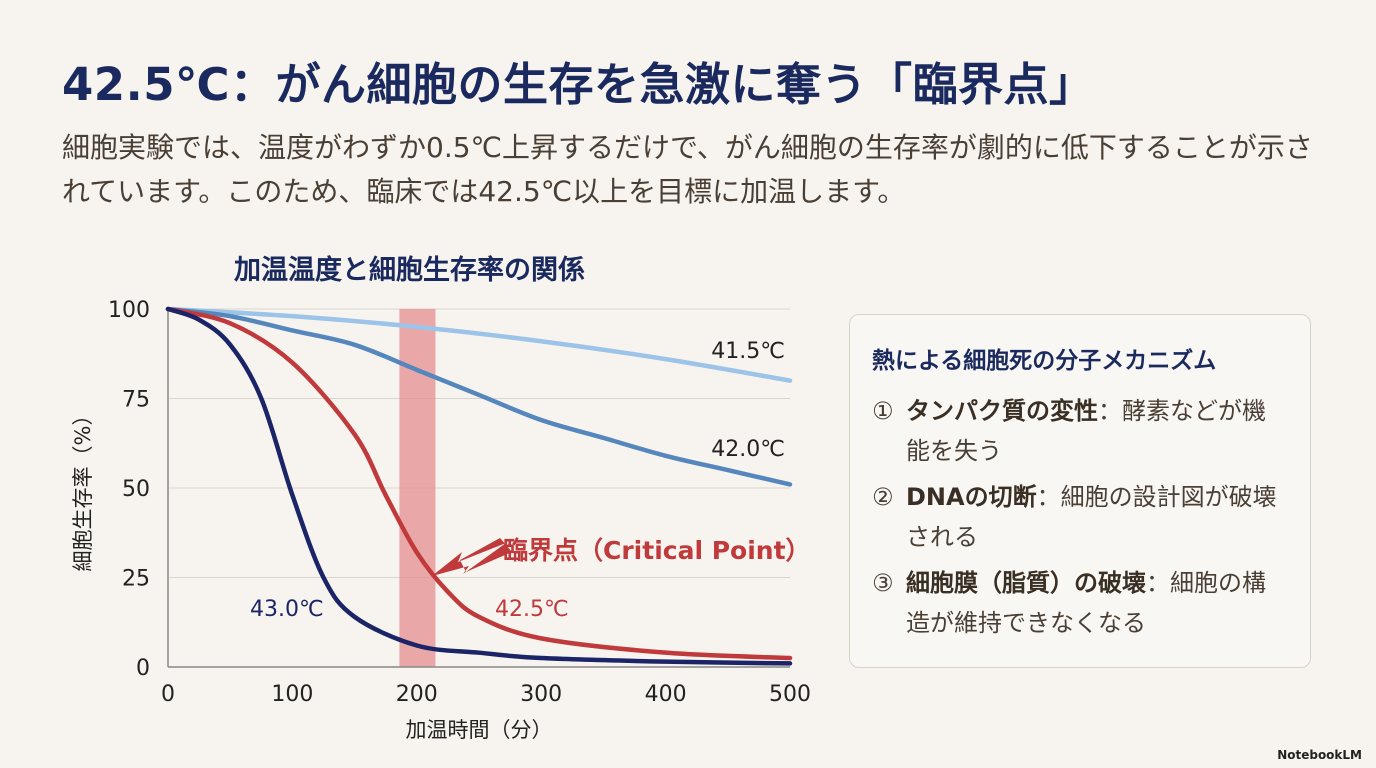  What do you see at coordinates (292, 694) in the screenshot?
I see `x-tick-label: 100` at bounding box center [292, 694].